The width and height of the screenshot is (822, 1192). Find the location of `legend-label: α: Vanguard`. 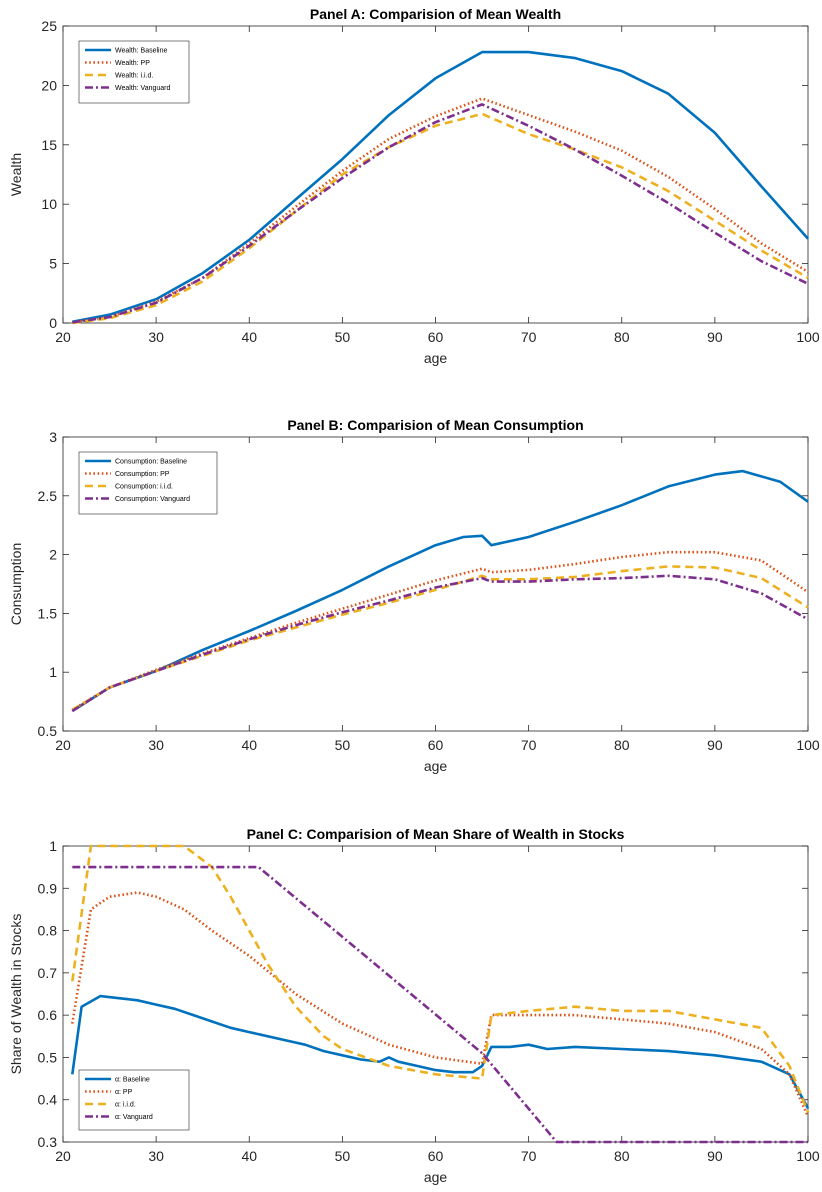

legend-label: α: Vanguard is located at coordinates (134, 1117).